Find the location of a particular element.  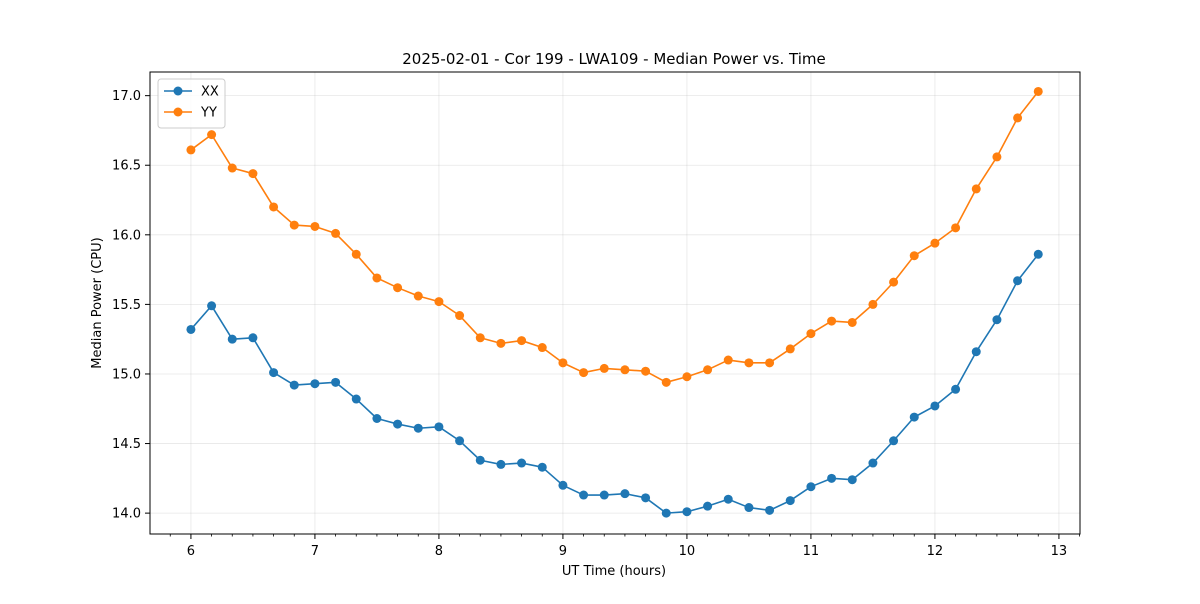

legend: XX YY is located at coordinates (191, 103).